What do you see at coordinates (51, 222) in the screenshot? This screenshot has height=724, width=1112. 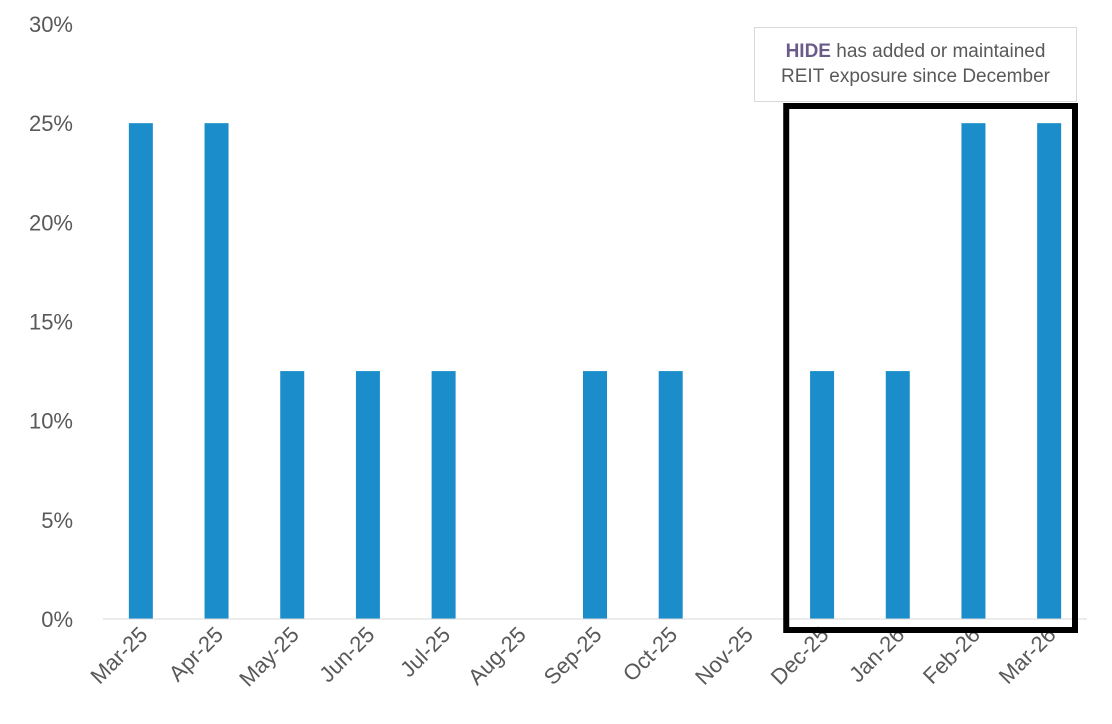 I see `y-tick-label: 20%` at bounding box center [51, 222].